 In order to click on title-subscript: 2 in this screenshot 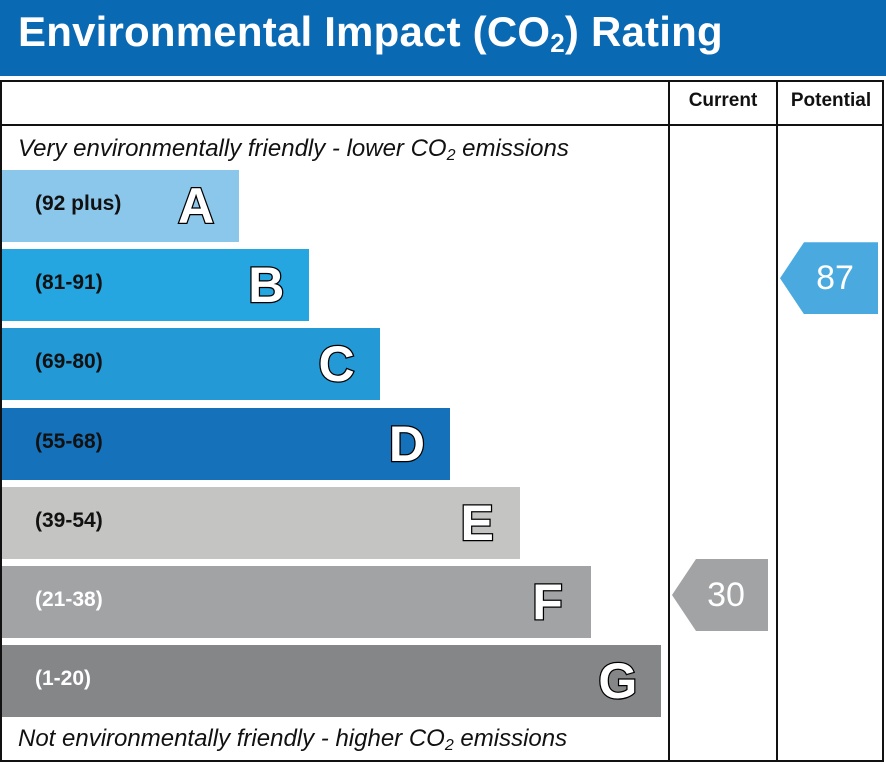, I will do `click(557, 43)`.